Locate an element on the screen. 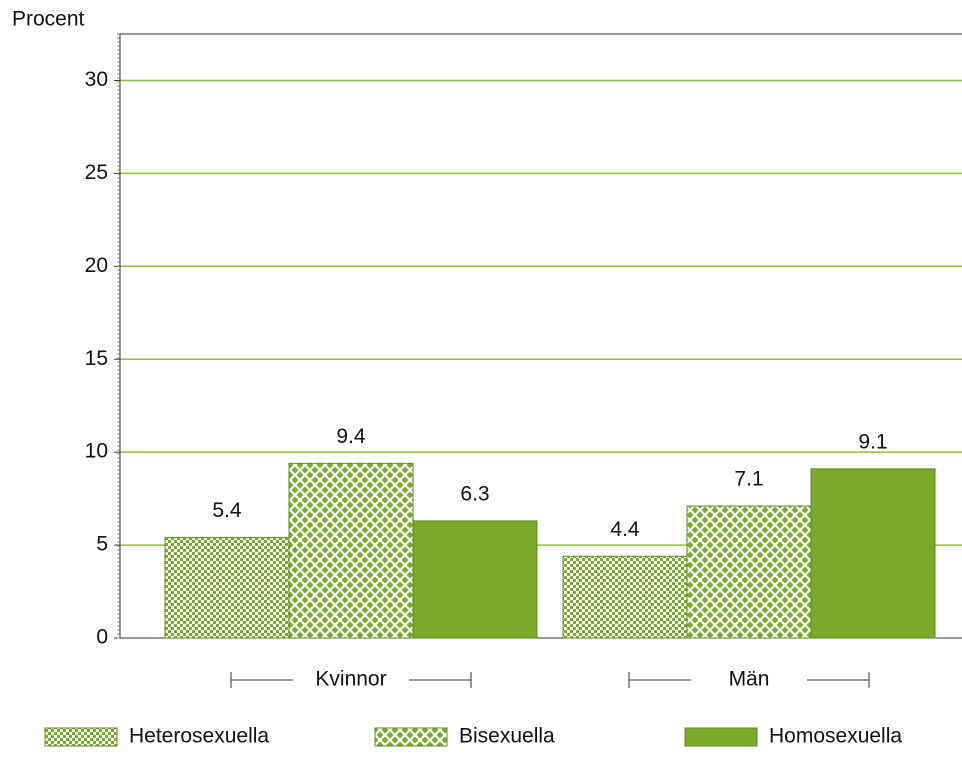 The height and width of the screenshot is (757, 962). legend-label: Bisexuella is located at coordinates (507, 736).